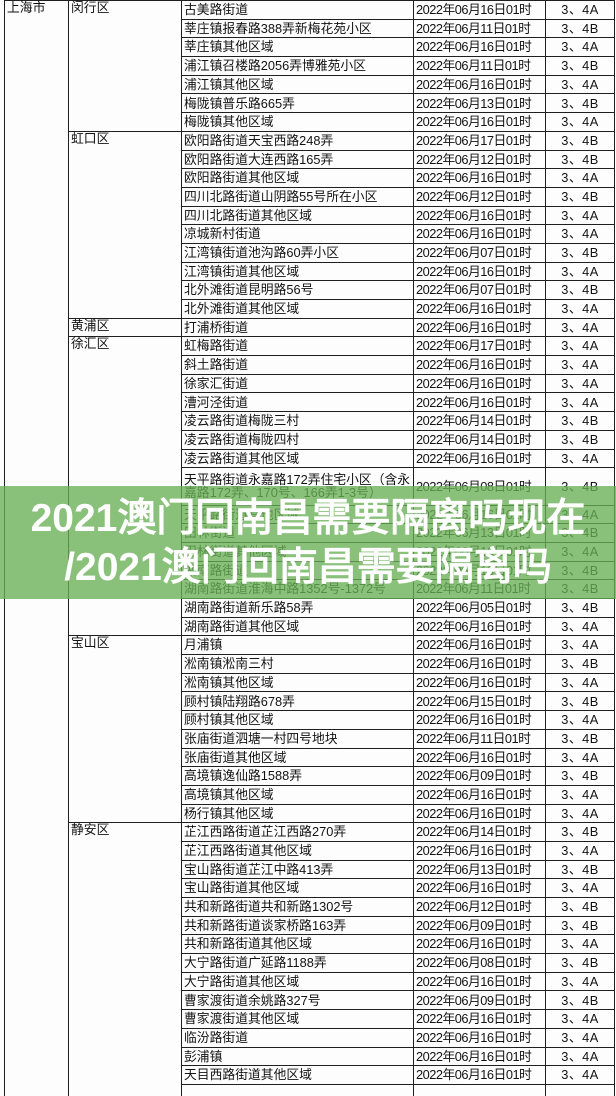 The height and width of the screenshot is (1096, 616). I want to click on table-row: 顾村镇陆翔路678弄 2022年06月15日01时 3、4B, so click(310, 701).